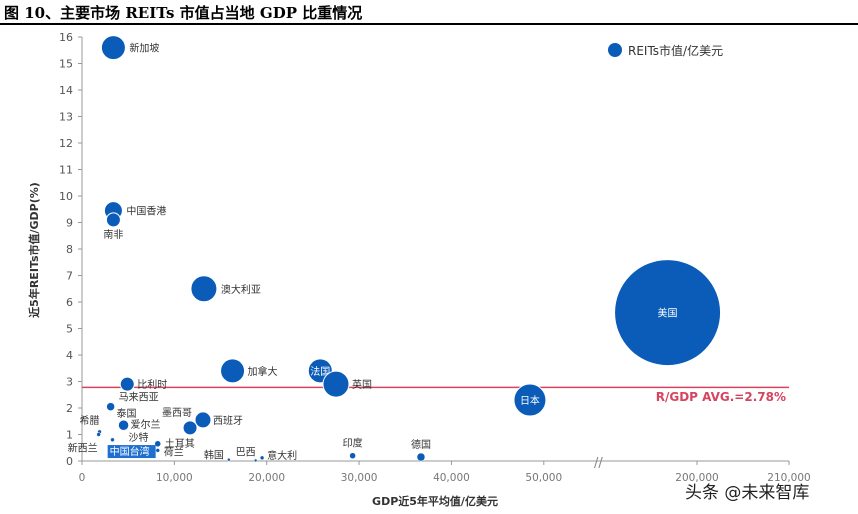 The height and width of the screenshot is (514, 858). I want to click on bubble-印度, so click(352, 455).